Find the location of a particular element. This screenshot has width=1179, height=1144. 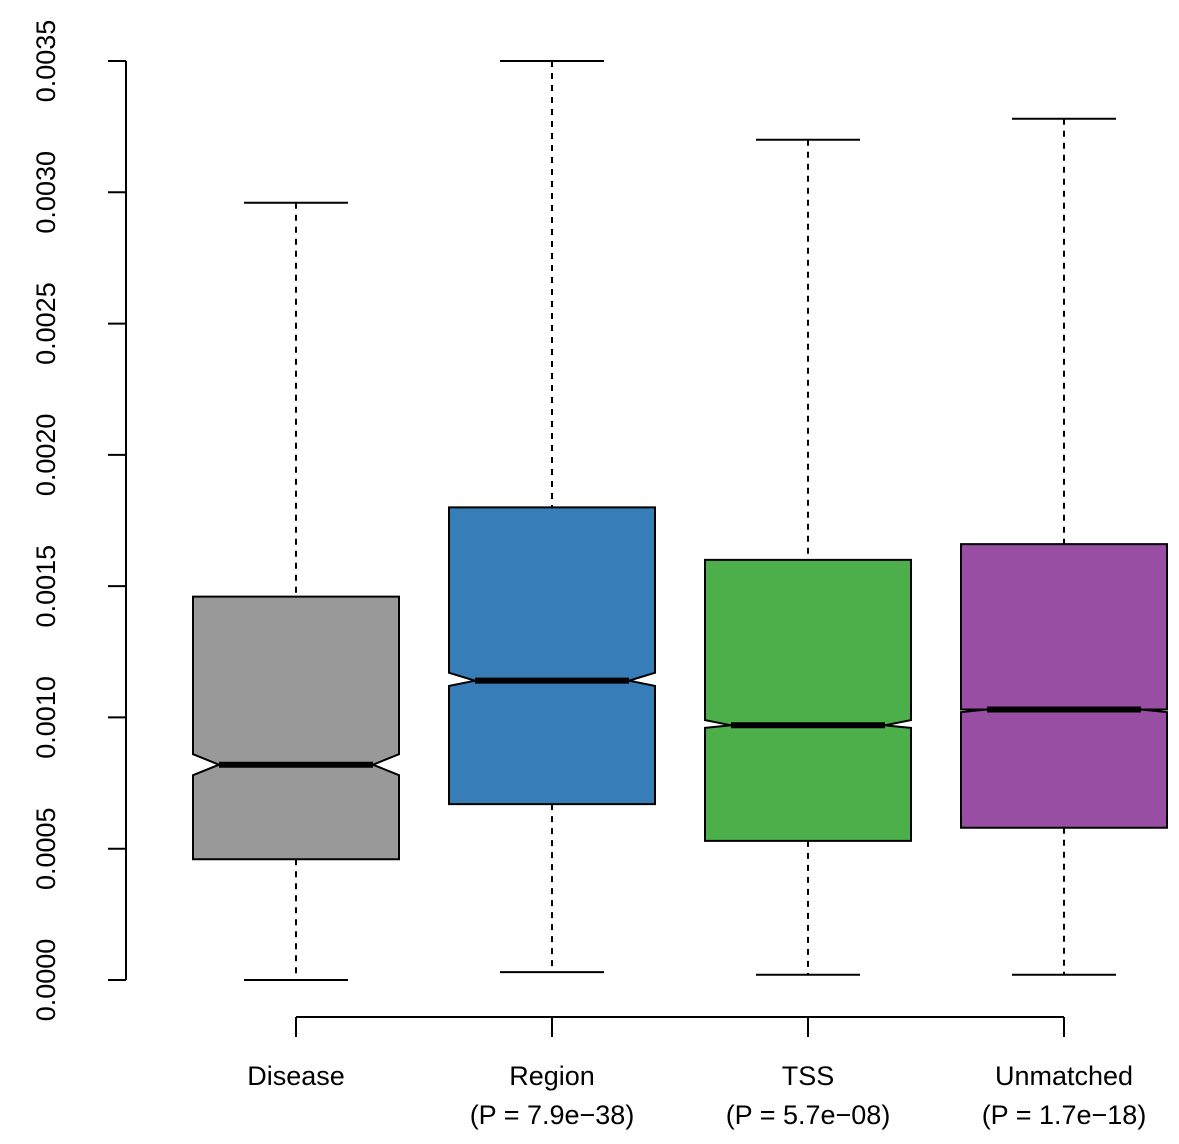

y-tick-label: 0.0020 is located at coordinates (46, 455).